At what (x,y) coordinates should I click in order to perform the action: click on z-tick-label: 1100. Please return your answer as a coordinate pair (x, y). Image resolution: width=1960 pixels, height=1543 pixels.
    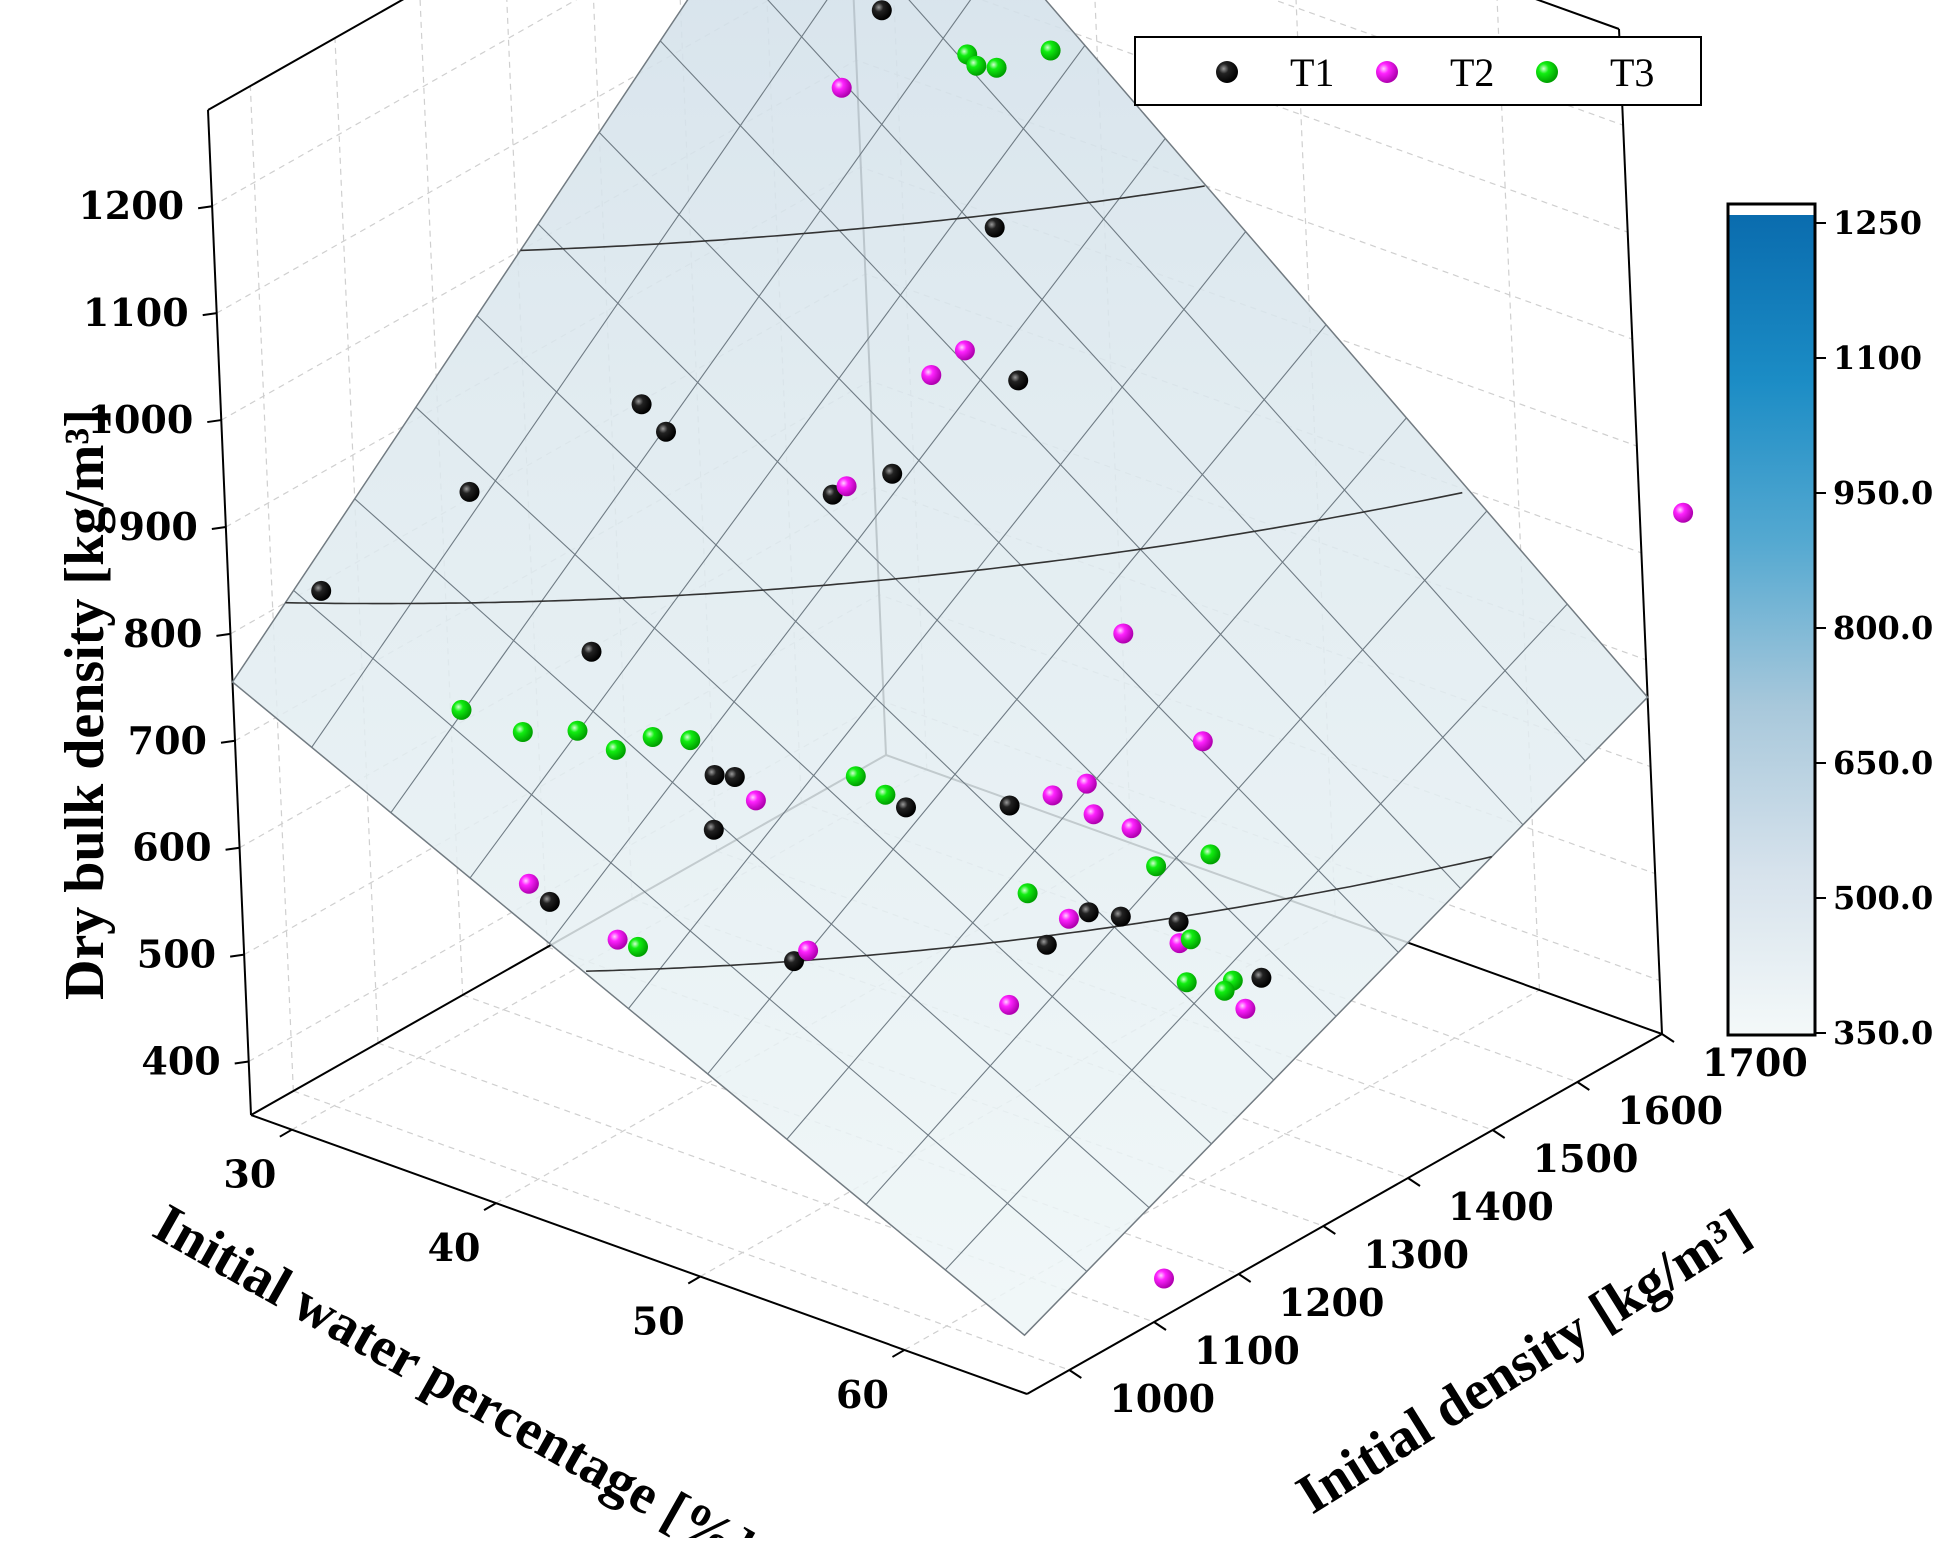
    Looking at the image, I should click on (136, 312).